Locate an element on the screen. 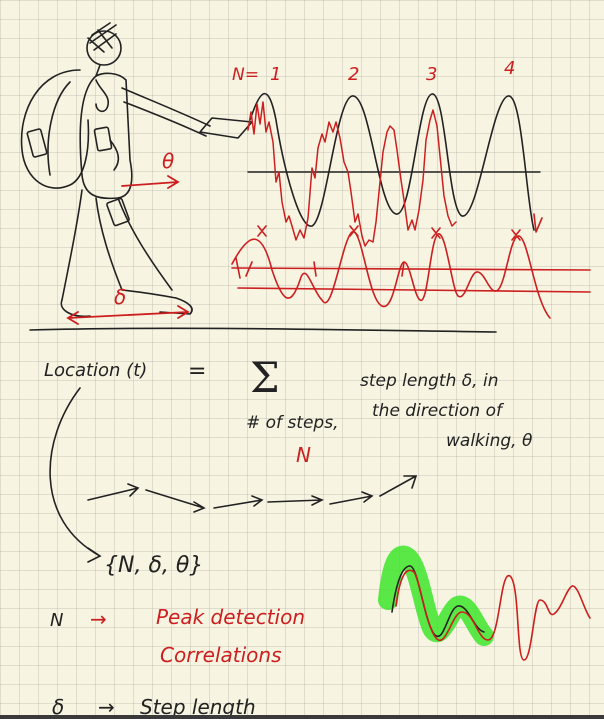  step-label-4: 4 is located at coordinates (509, 68).